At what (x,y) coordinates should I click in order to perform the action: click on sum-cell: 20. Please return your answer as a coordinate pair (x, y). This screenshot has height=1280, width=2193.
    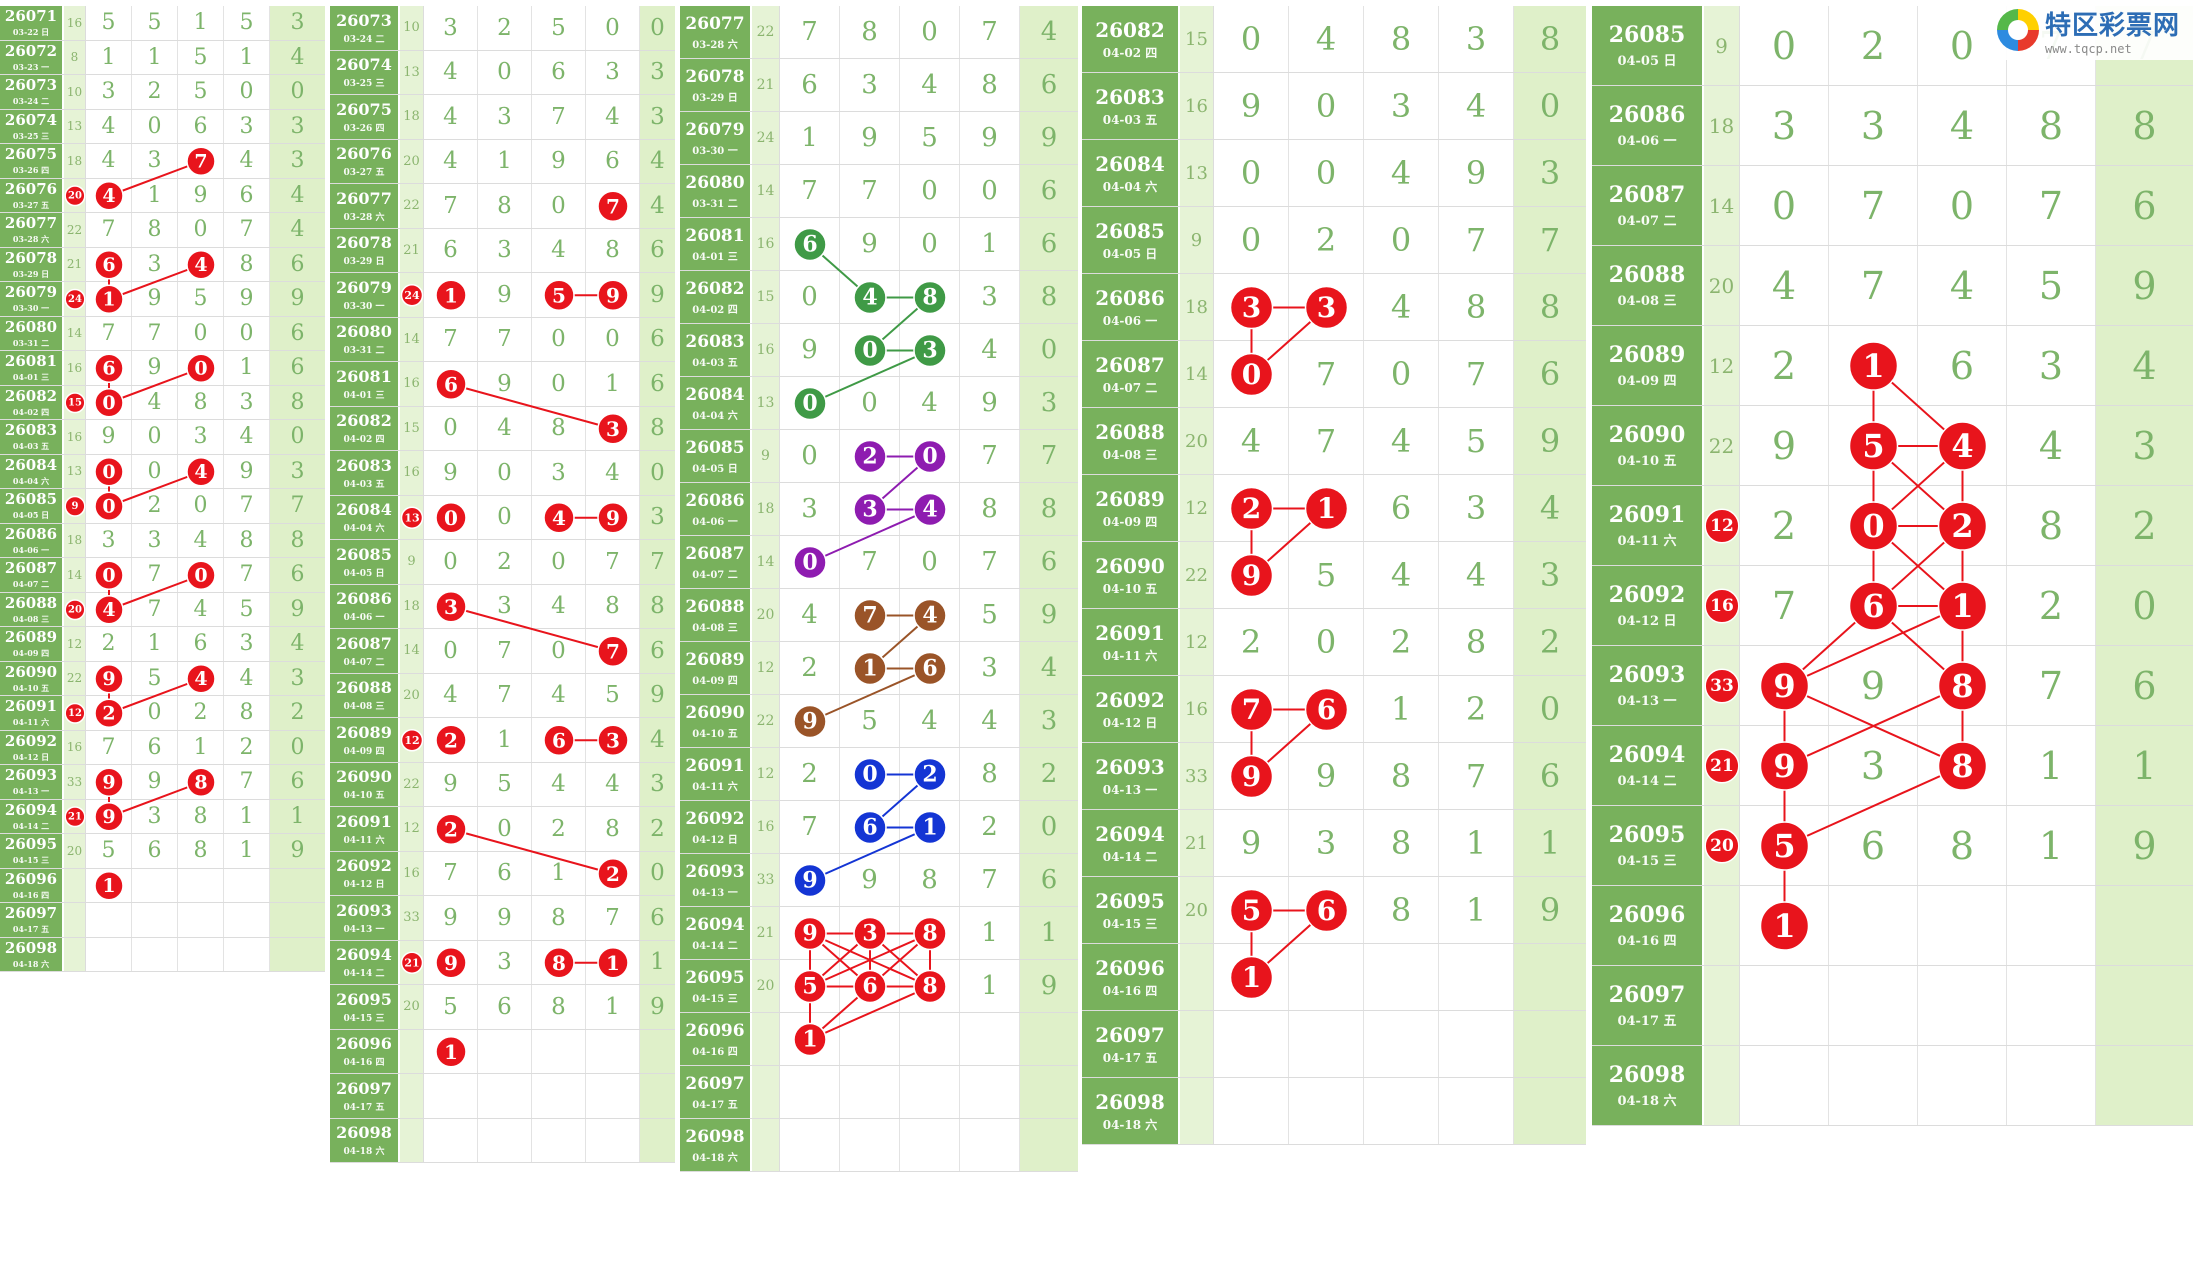
    Looking at the image, I should click on (412, 1007).